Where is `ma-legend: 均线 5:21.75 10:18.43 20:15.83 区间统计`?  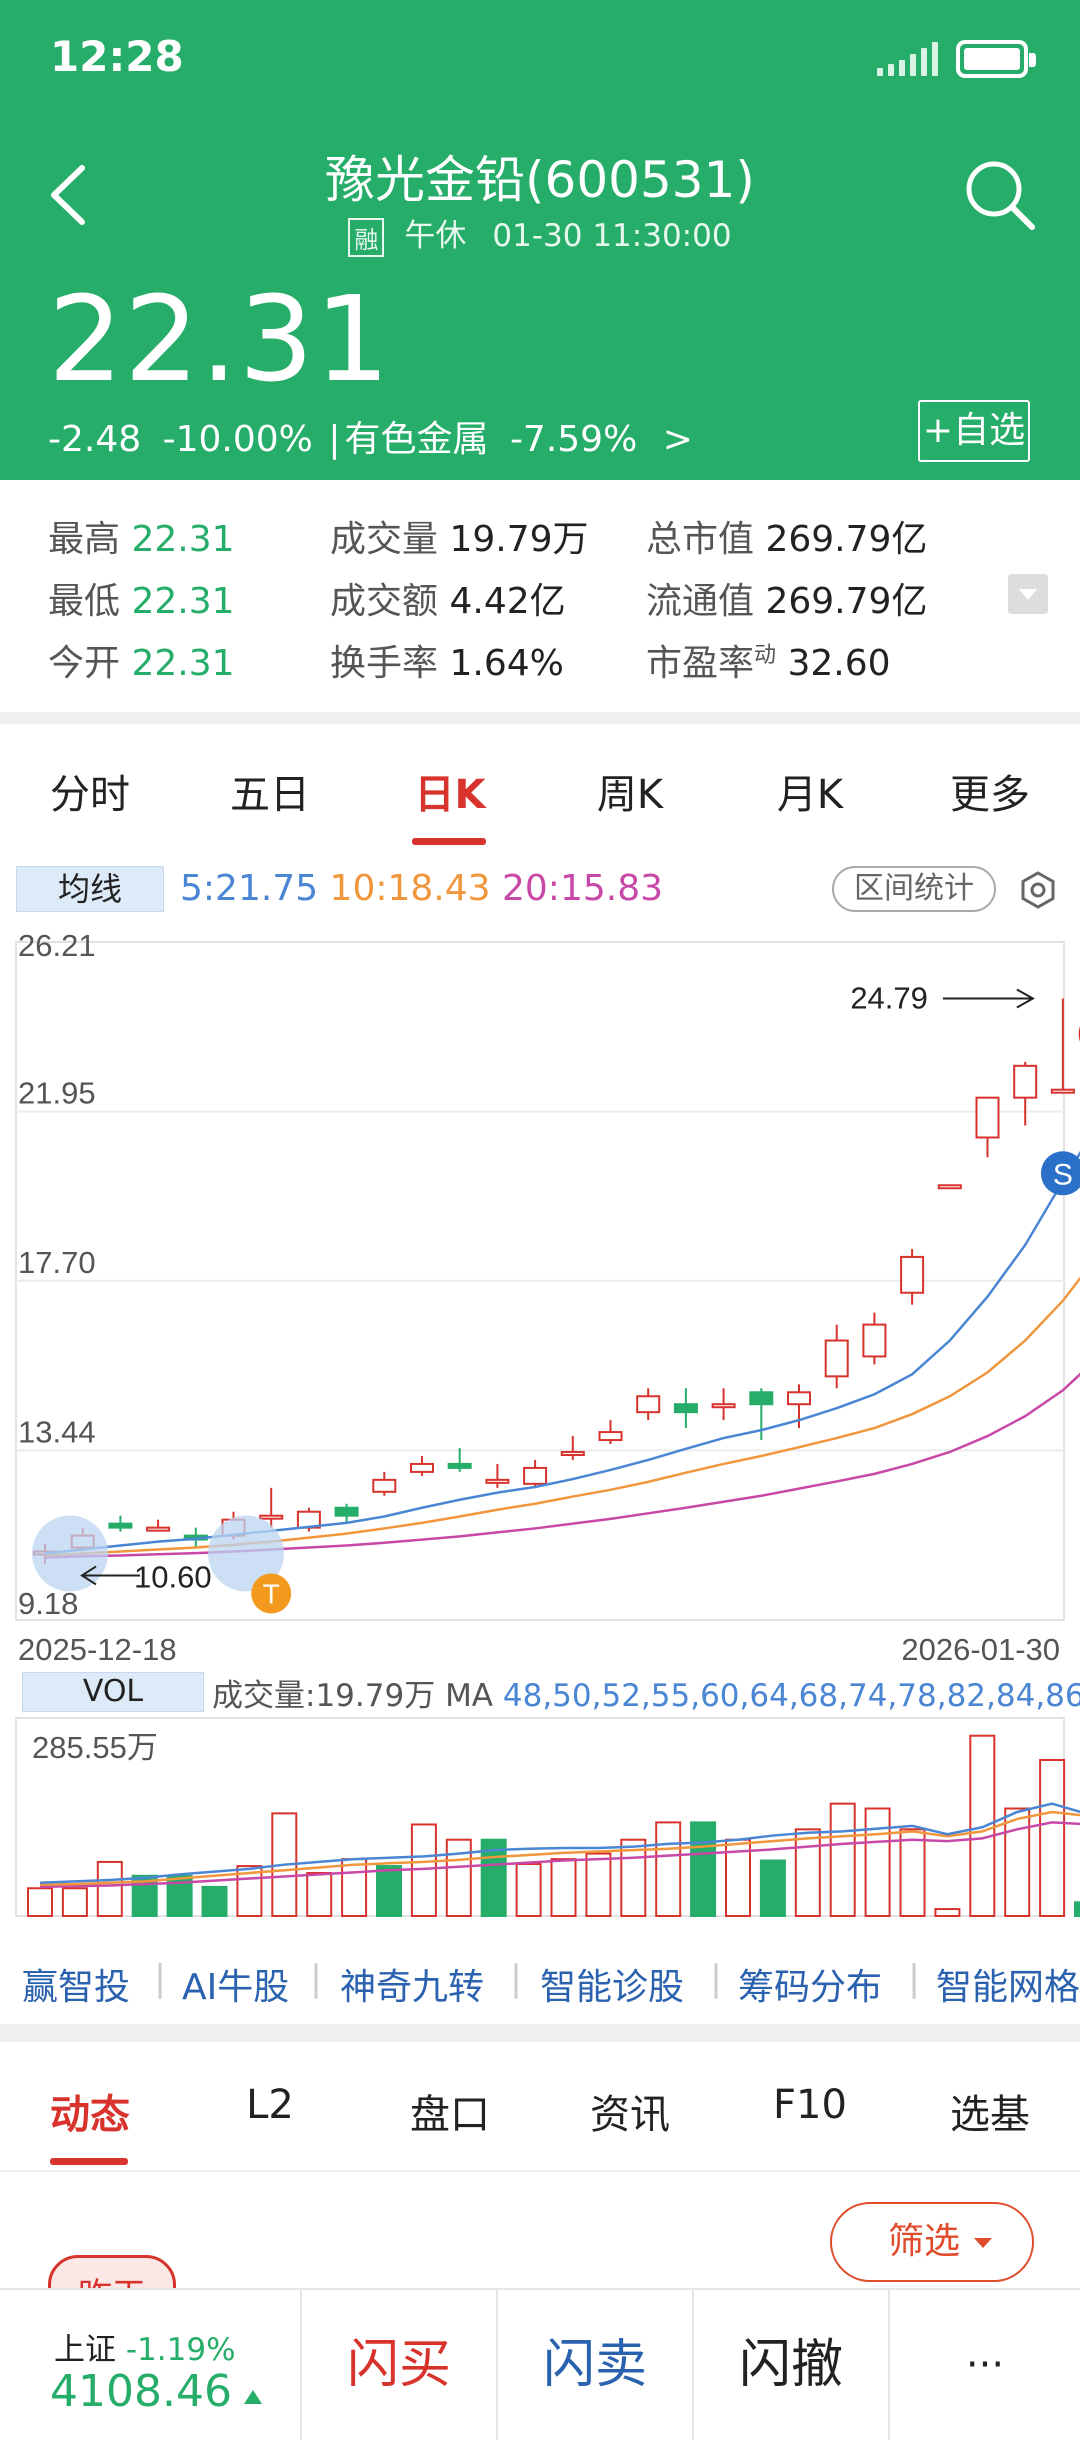 ma-legend: 均线 5:21.75 10:18.43 20:15.83 区间统计 is located at coordinates (540, 892).